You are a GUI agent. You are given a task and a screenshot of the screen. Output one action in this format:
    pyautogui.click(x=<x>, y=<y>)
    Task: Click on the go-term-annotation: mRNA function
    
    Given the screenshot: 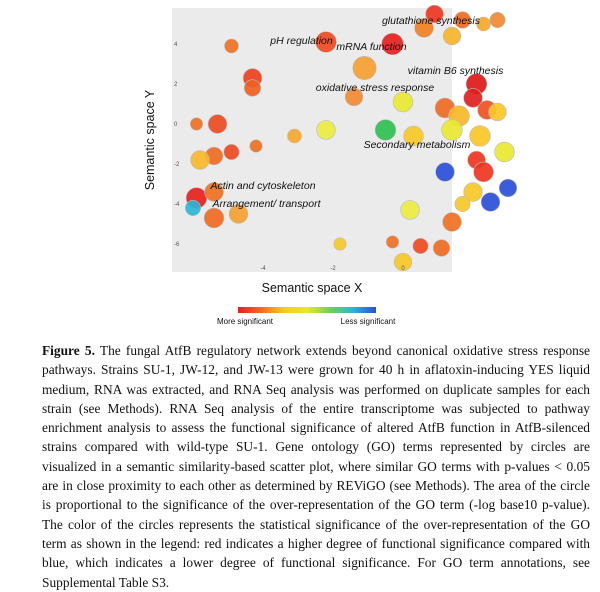 What is the action you would take?
    pyautogui.click(x=371, y=47)
    